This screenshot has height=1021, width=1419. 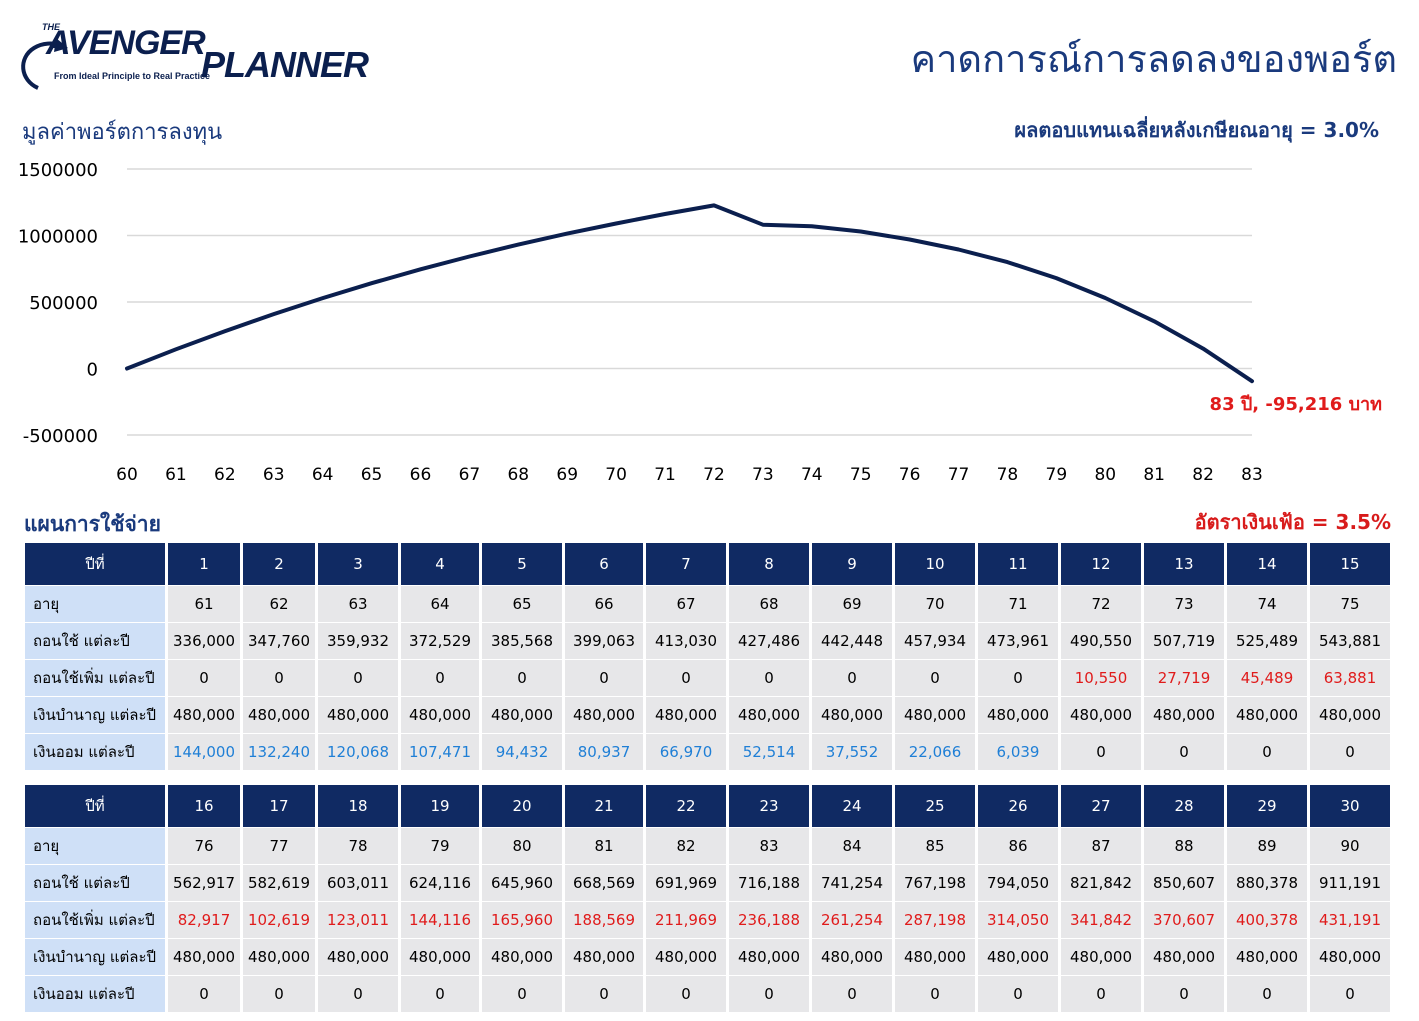 I want to click on x-tick-label: 63, so click(x=274, y=475).